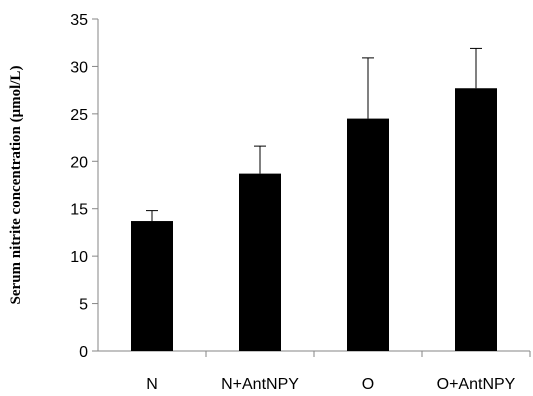  I want to click on y-tick-label: 30, so click(79, 67).